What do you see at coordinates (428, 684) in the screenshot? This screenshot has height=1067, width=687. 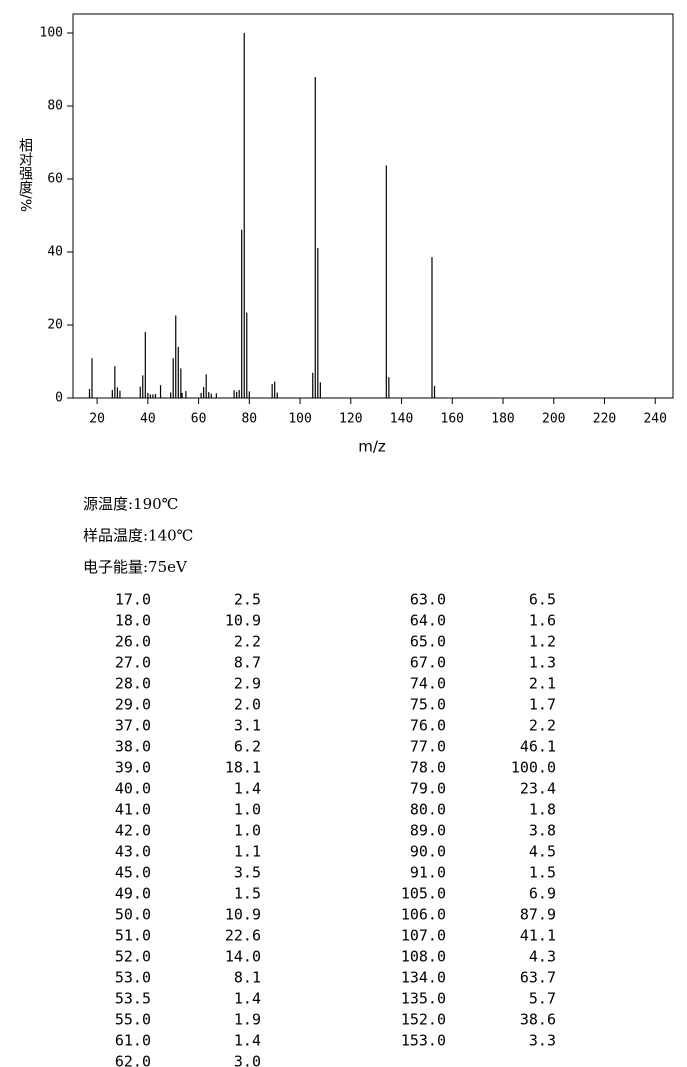 I see `mz-cell: 74.0` at bounding box center [428, 684].